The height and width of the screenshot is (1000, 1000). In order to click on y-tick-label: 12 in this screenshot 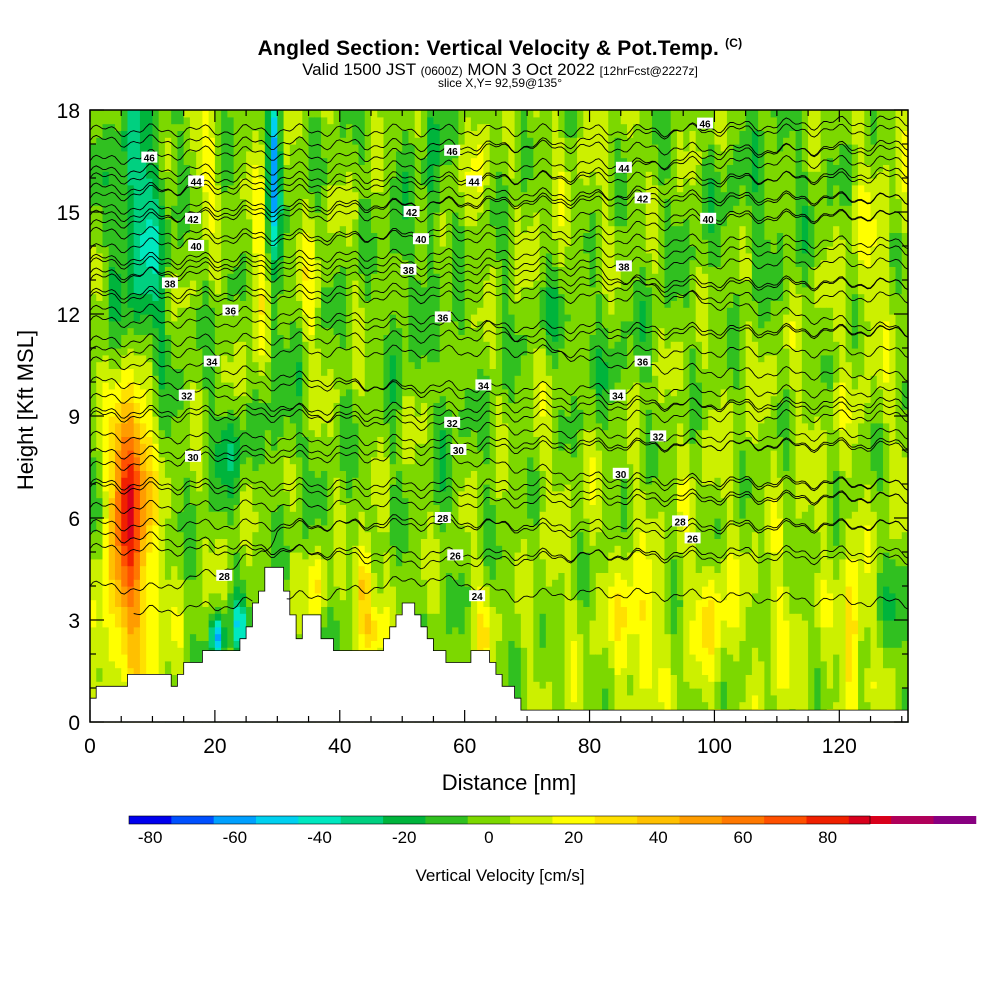, I will do `click(68, 315)`.